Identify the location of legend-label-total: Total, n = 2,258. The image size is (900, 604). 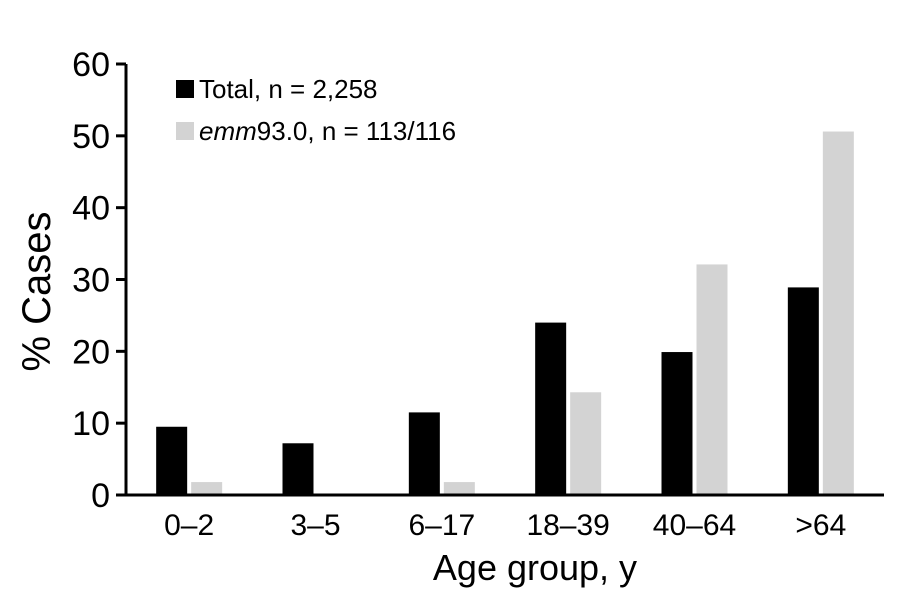
(288, 89).